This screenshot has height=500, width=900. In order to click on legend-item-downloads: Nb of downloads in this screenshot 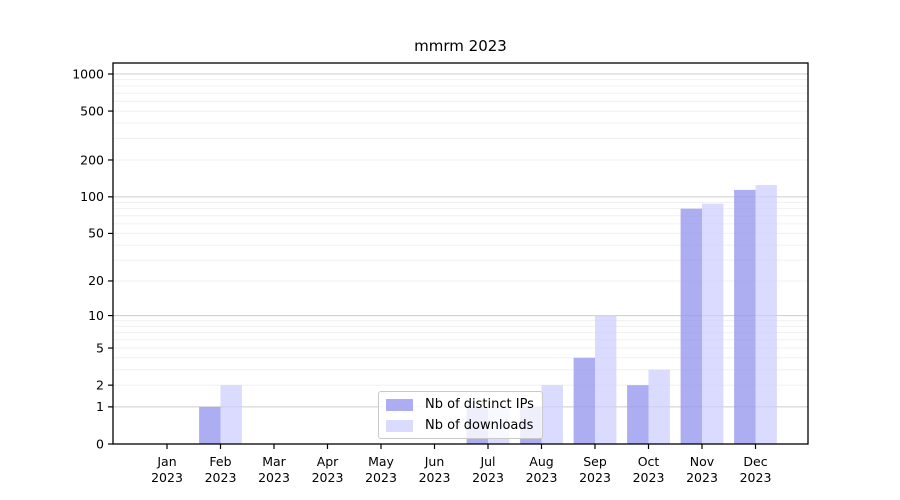, I will do `click(460, 425)`.